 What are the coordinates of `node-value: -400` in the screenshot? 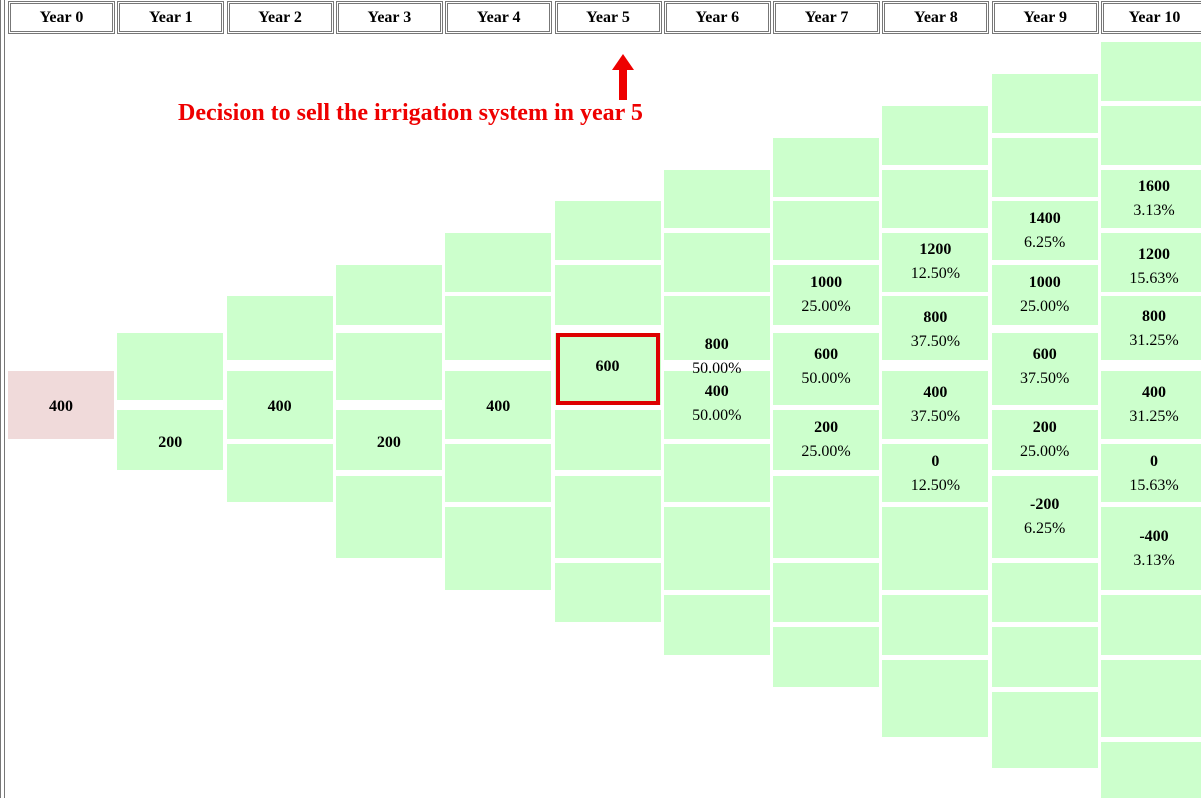 It's located at (1154, 536).